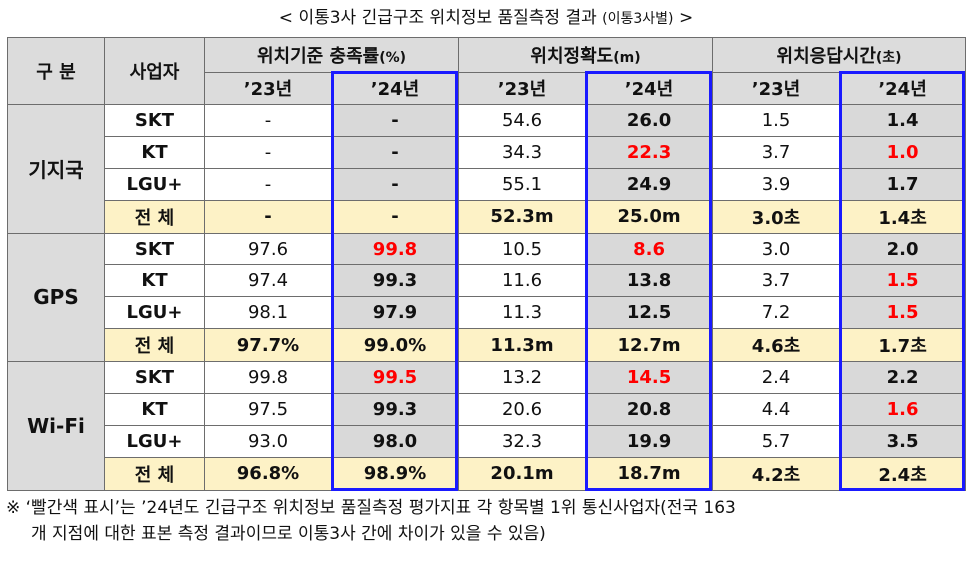 The image size is (972, 563). Describe the element at coordinates (903, 410) in the screenshot. I see `value-cell-2024: 1.6` at that location.